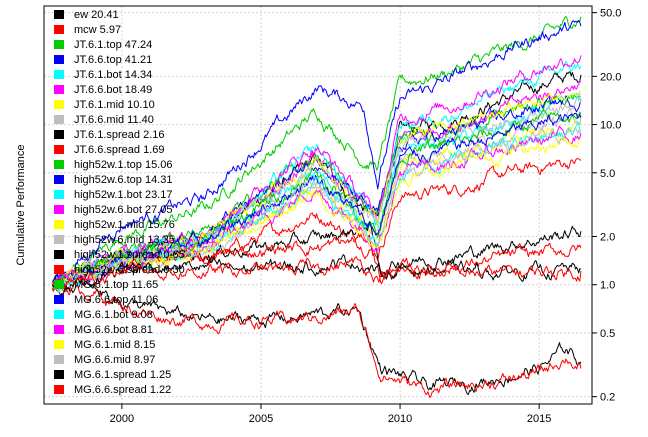  Describe the element at coordinates (114, 360) in the screenshot. I see `legend-label: MG.6.6.mid 8.97` at that location.